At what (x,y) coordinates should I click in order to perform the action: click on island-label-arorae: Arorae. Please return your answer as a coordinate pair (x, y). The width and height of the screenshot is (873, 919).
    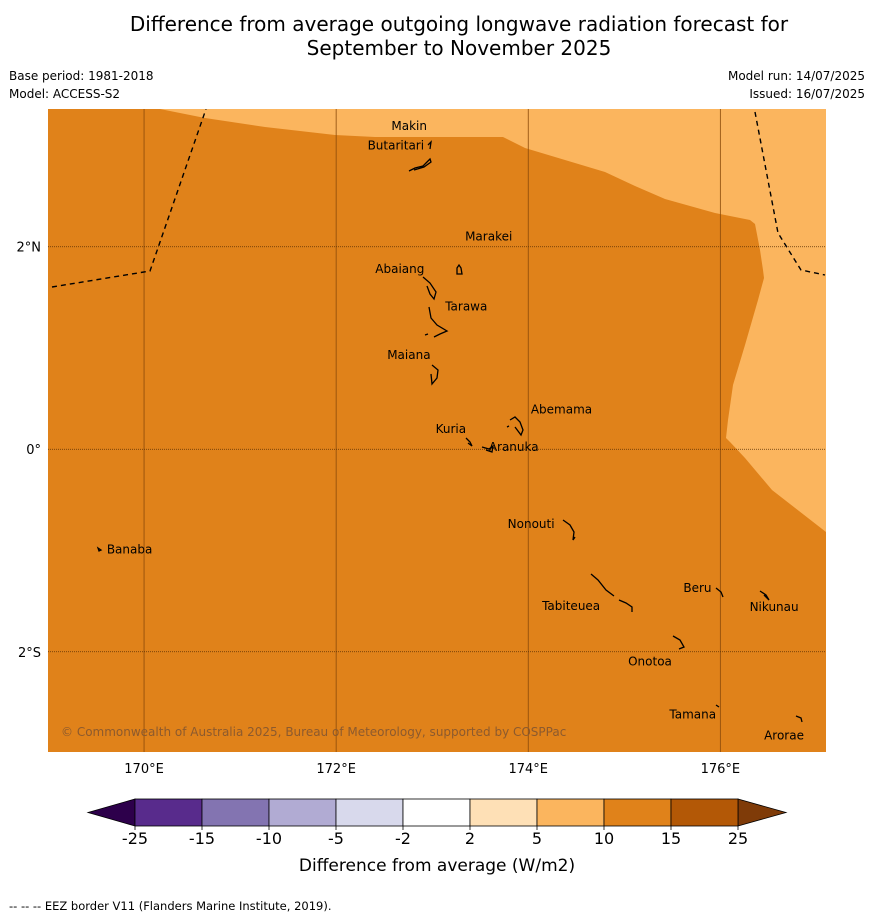
    Looking at the image, I should click on (784, 736).